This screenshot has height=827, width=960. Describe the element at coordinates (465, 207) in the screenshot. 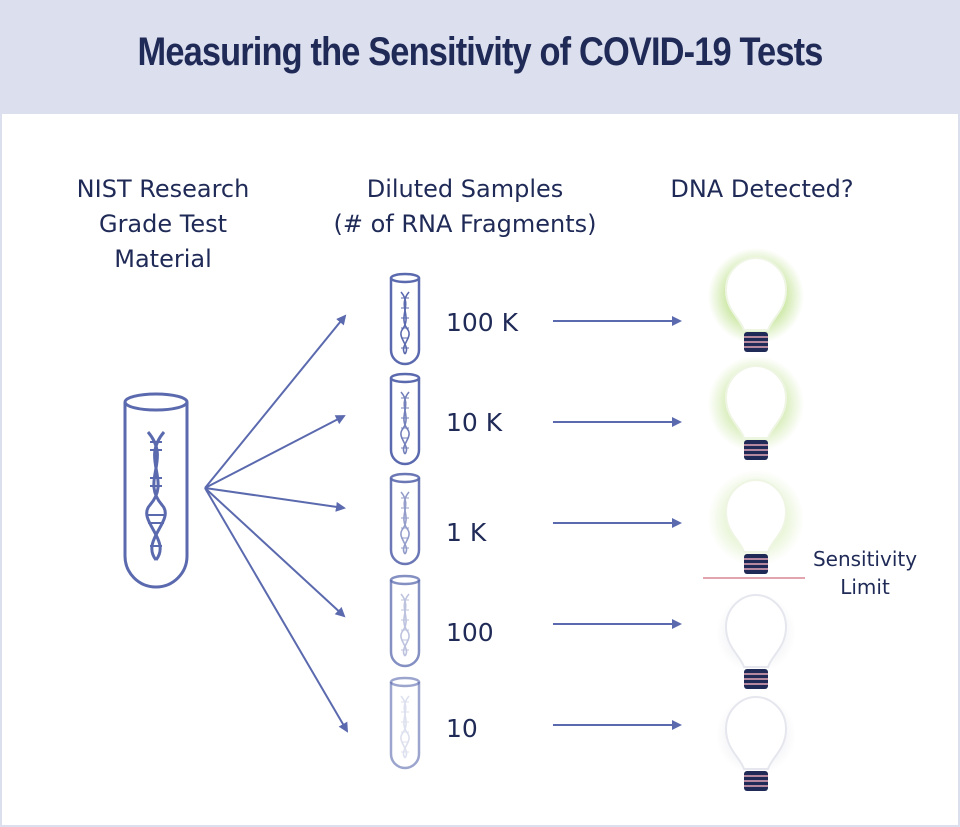

I see `samples-column-heading: Diluted Samples (# of RNA Fragments)` at that location.